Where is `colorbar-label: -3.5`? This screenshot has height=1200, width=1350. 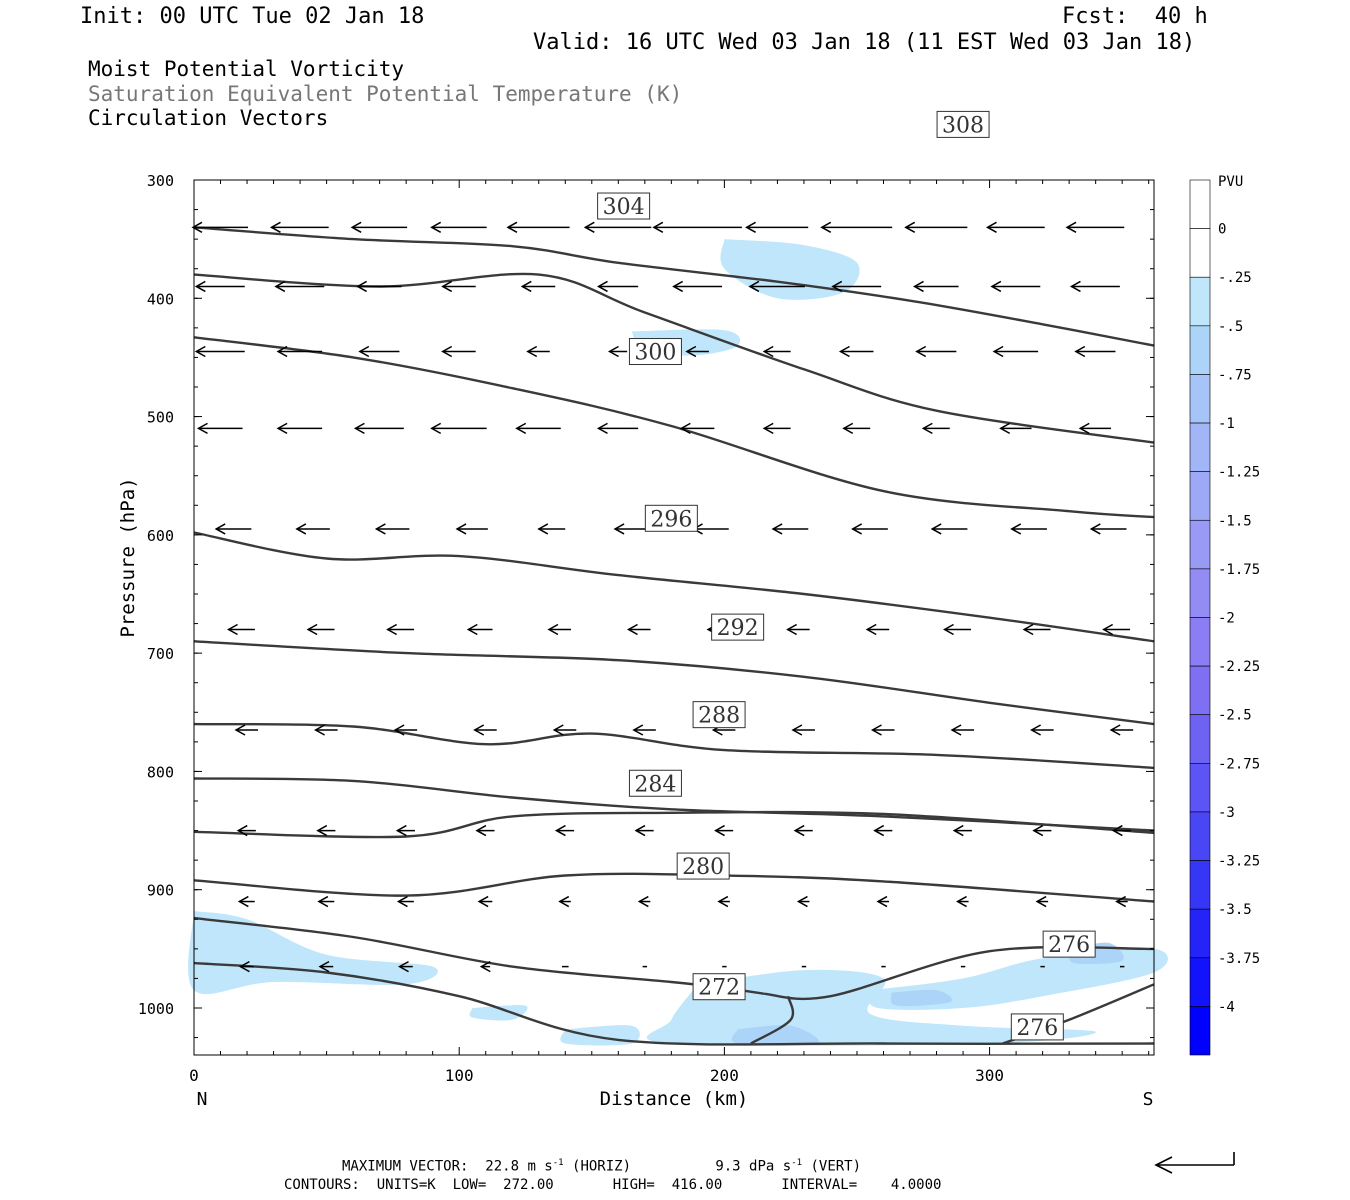 colorbar-label: -3.5 is located at coordinates (1235, 910).